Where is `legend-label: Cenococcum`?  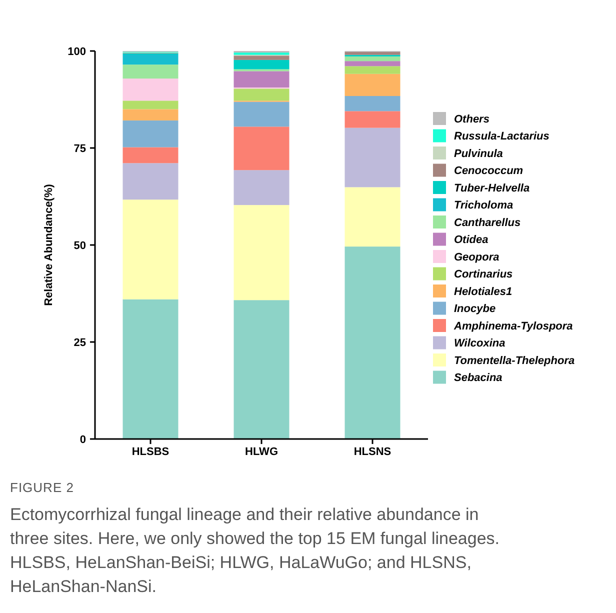 legend-label: Cenococcum is located at coordinates (489, 171).